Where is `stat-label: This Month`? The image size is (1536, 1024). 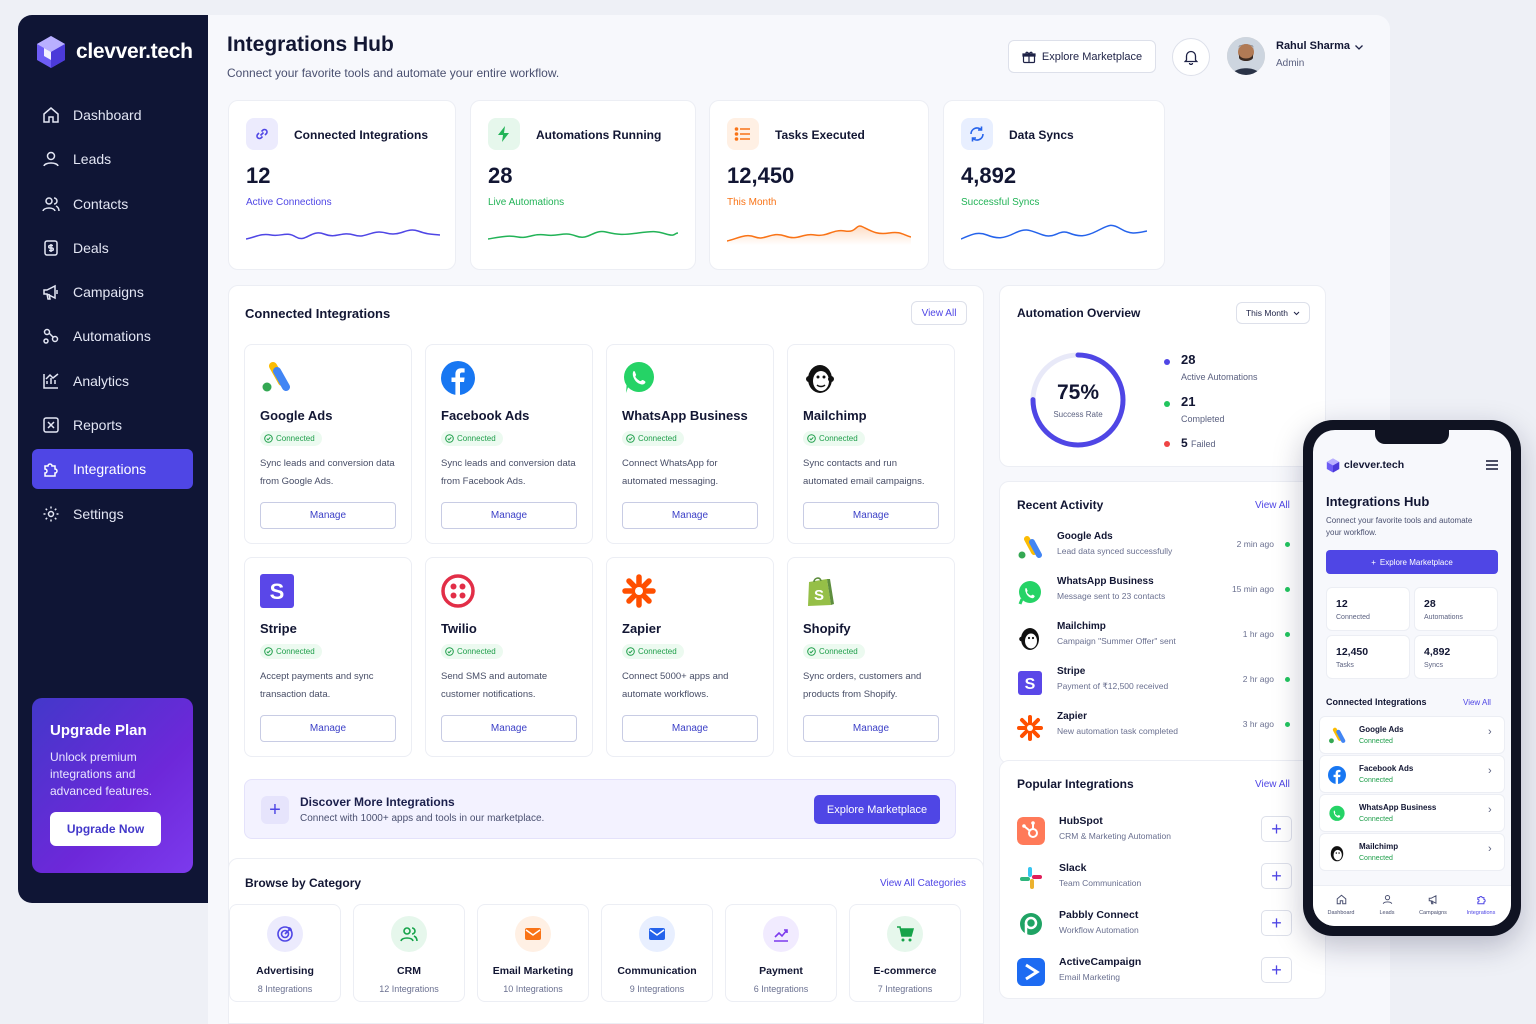 stat-label: This Month is located at coordinates (752, 202).